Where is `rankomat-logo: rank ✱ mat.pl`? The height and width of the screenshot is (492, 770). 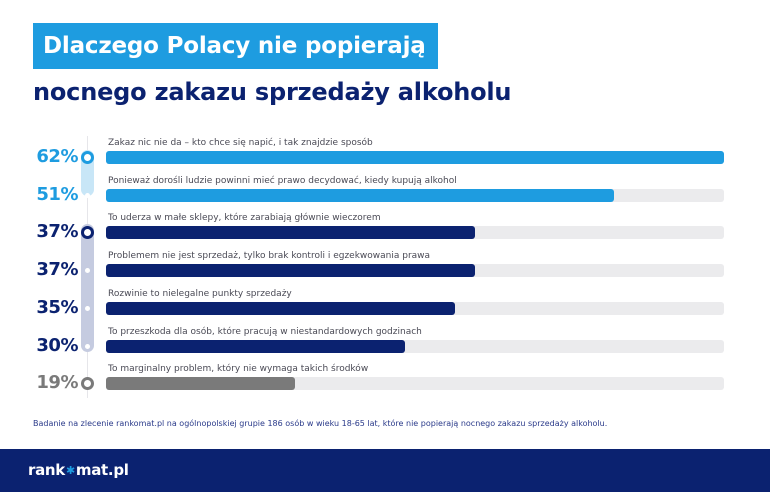 rankomat-logo: rank ✱ mat.pl is located at coordinates (78, 470).